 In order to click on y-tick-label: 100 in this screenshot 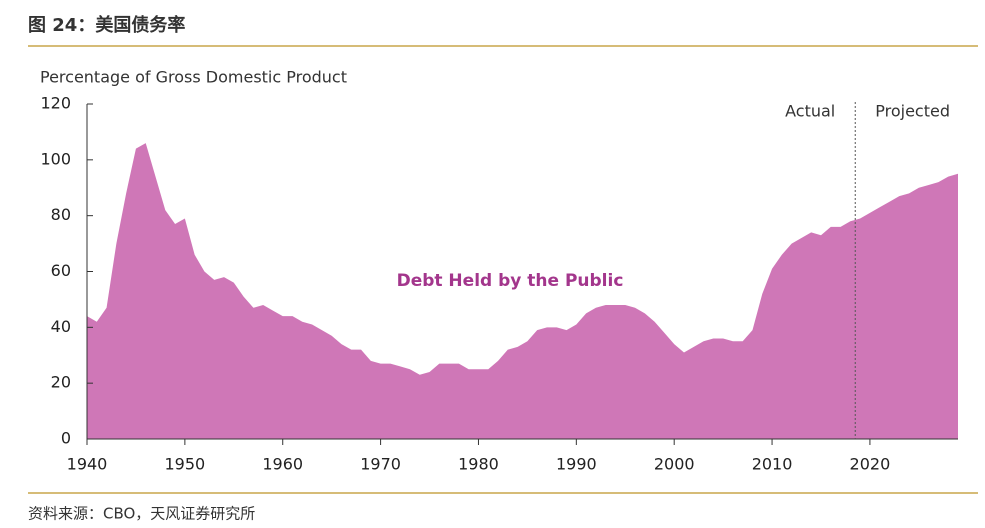, I will do `click(55, 158)`.